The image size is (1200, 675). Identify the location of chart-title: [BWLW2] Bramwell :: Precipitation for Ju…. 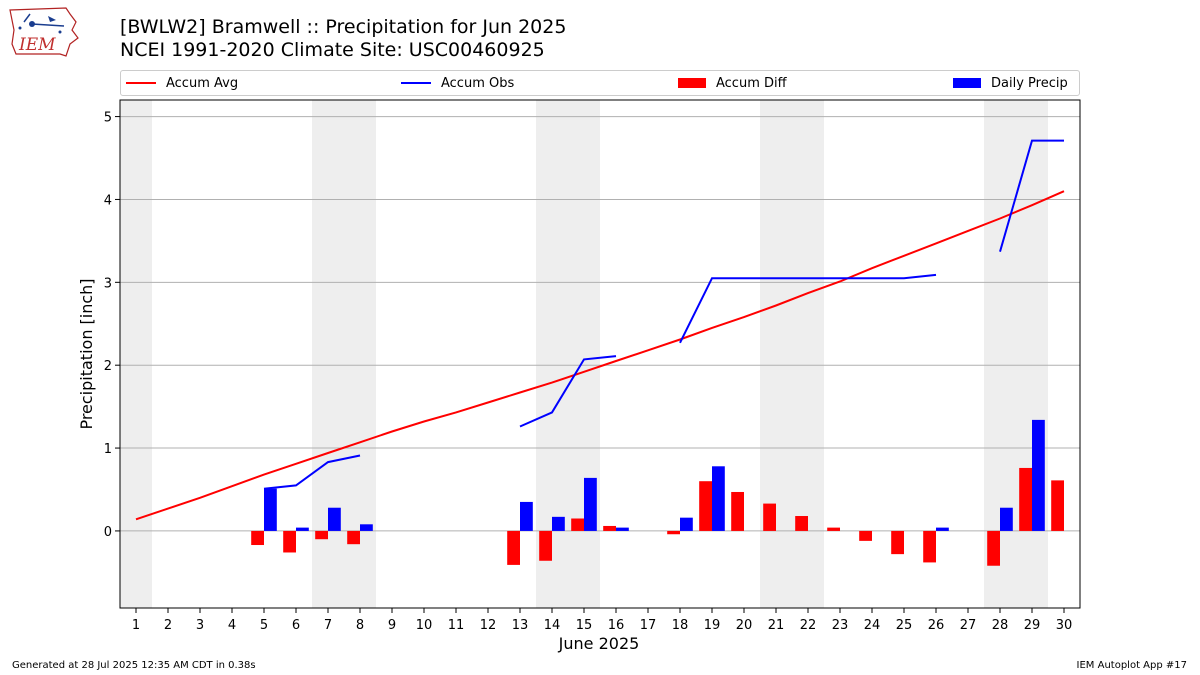
(343, 27).